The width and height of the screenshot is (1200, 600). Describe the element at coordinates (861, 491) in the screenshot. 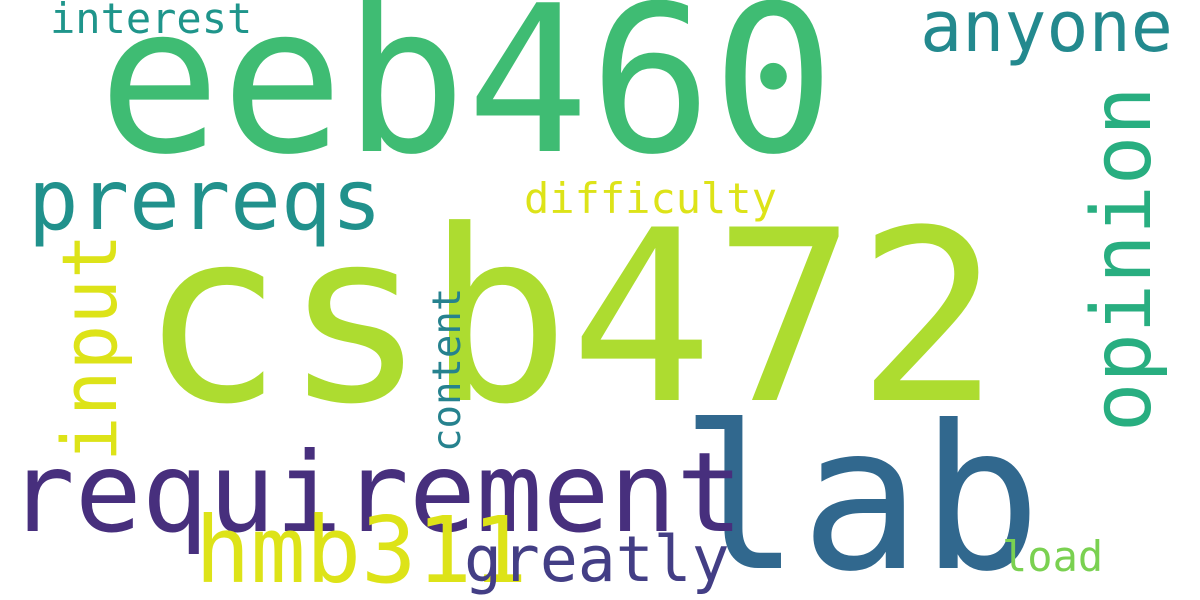

I see `word-lab: lab` at that location.